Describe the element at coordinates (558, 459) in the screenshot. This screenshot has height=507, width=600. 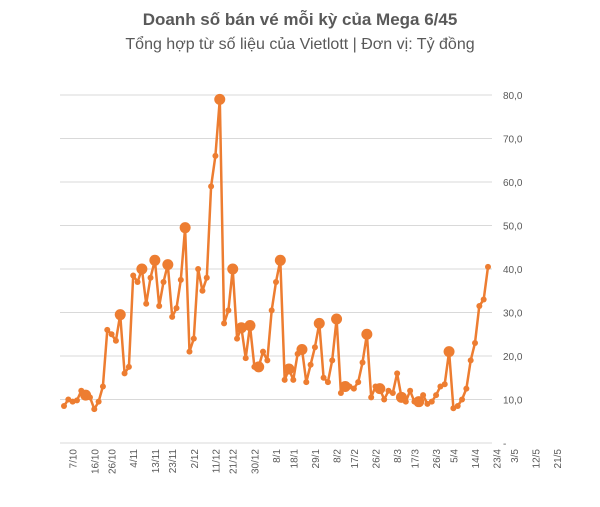
I see `x-tick-label: 21/5` at that location.